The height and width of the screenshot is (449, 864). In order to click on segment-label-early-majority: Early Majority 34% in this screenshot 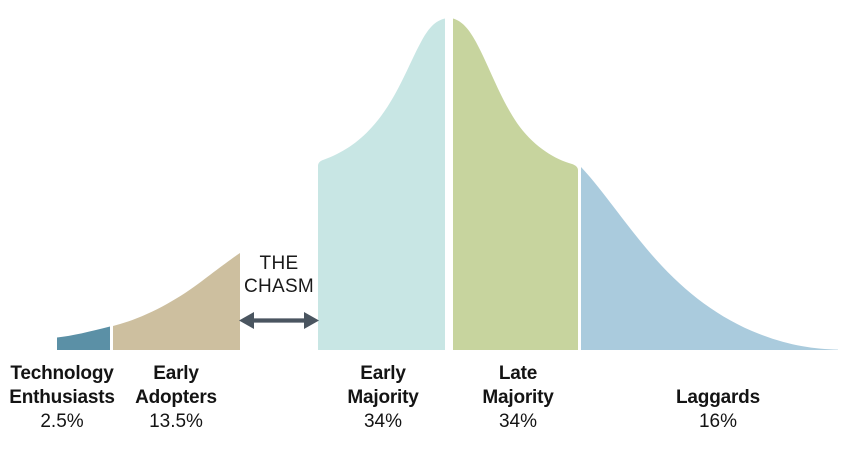, I will do `click(383, 398)`.